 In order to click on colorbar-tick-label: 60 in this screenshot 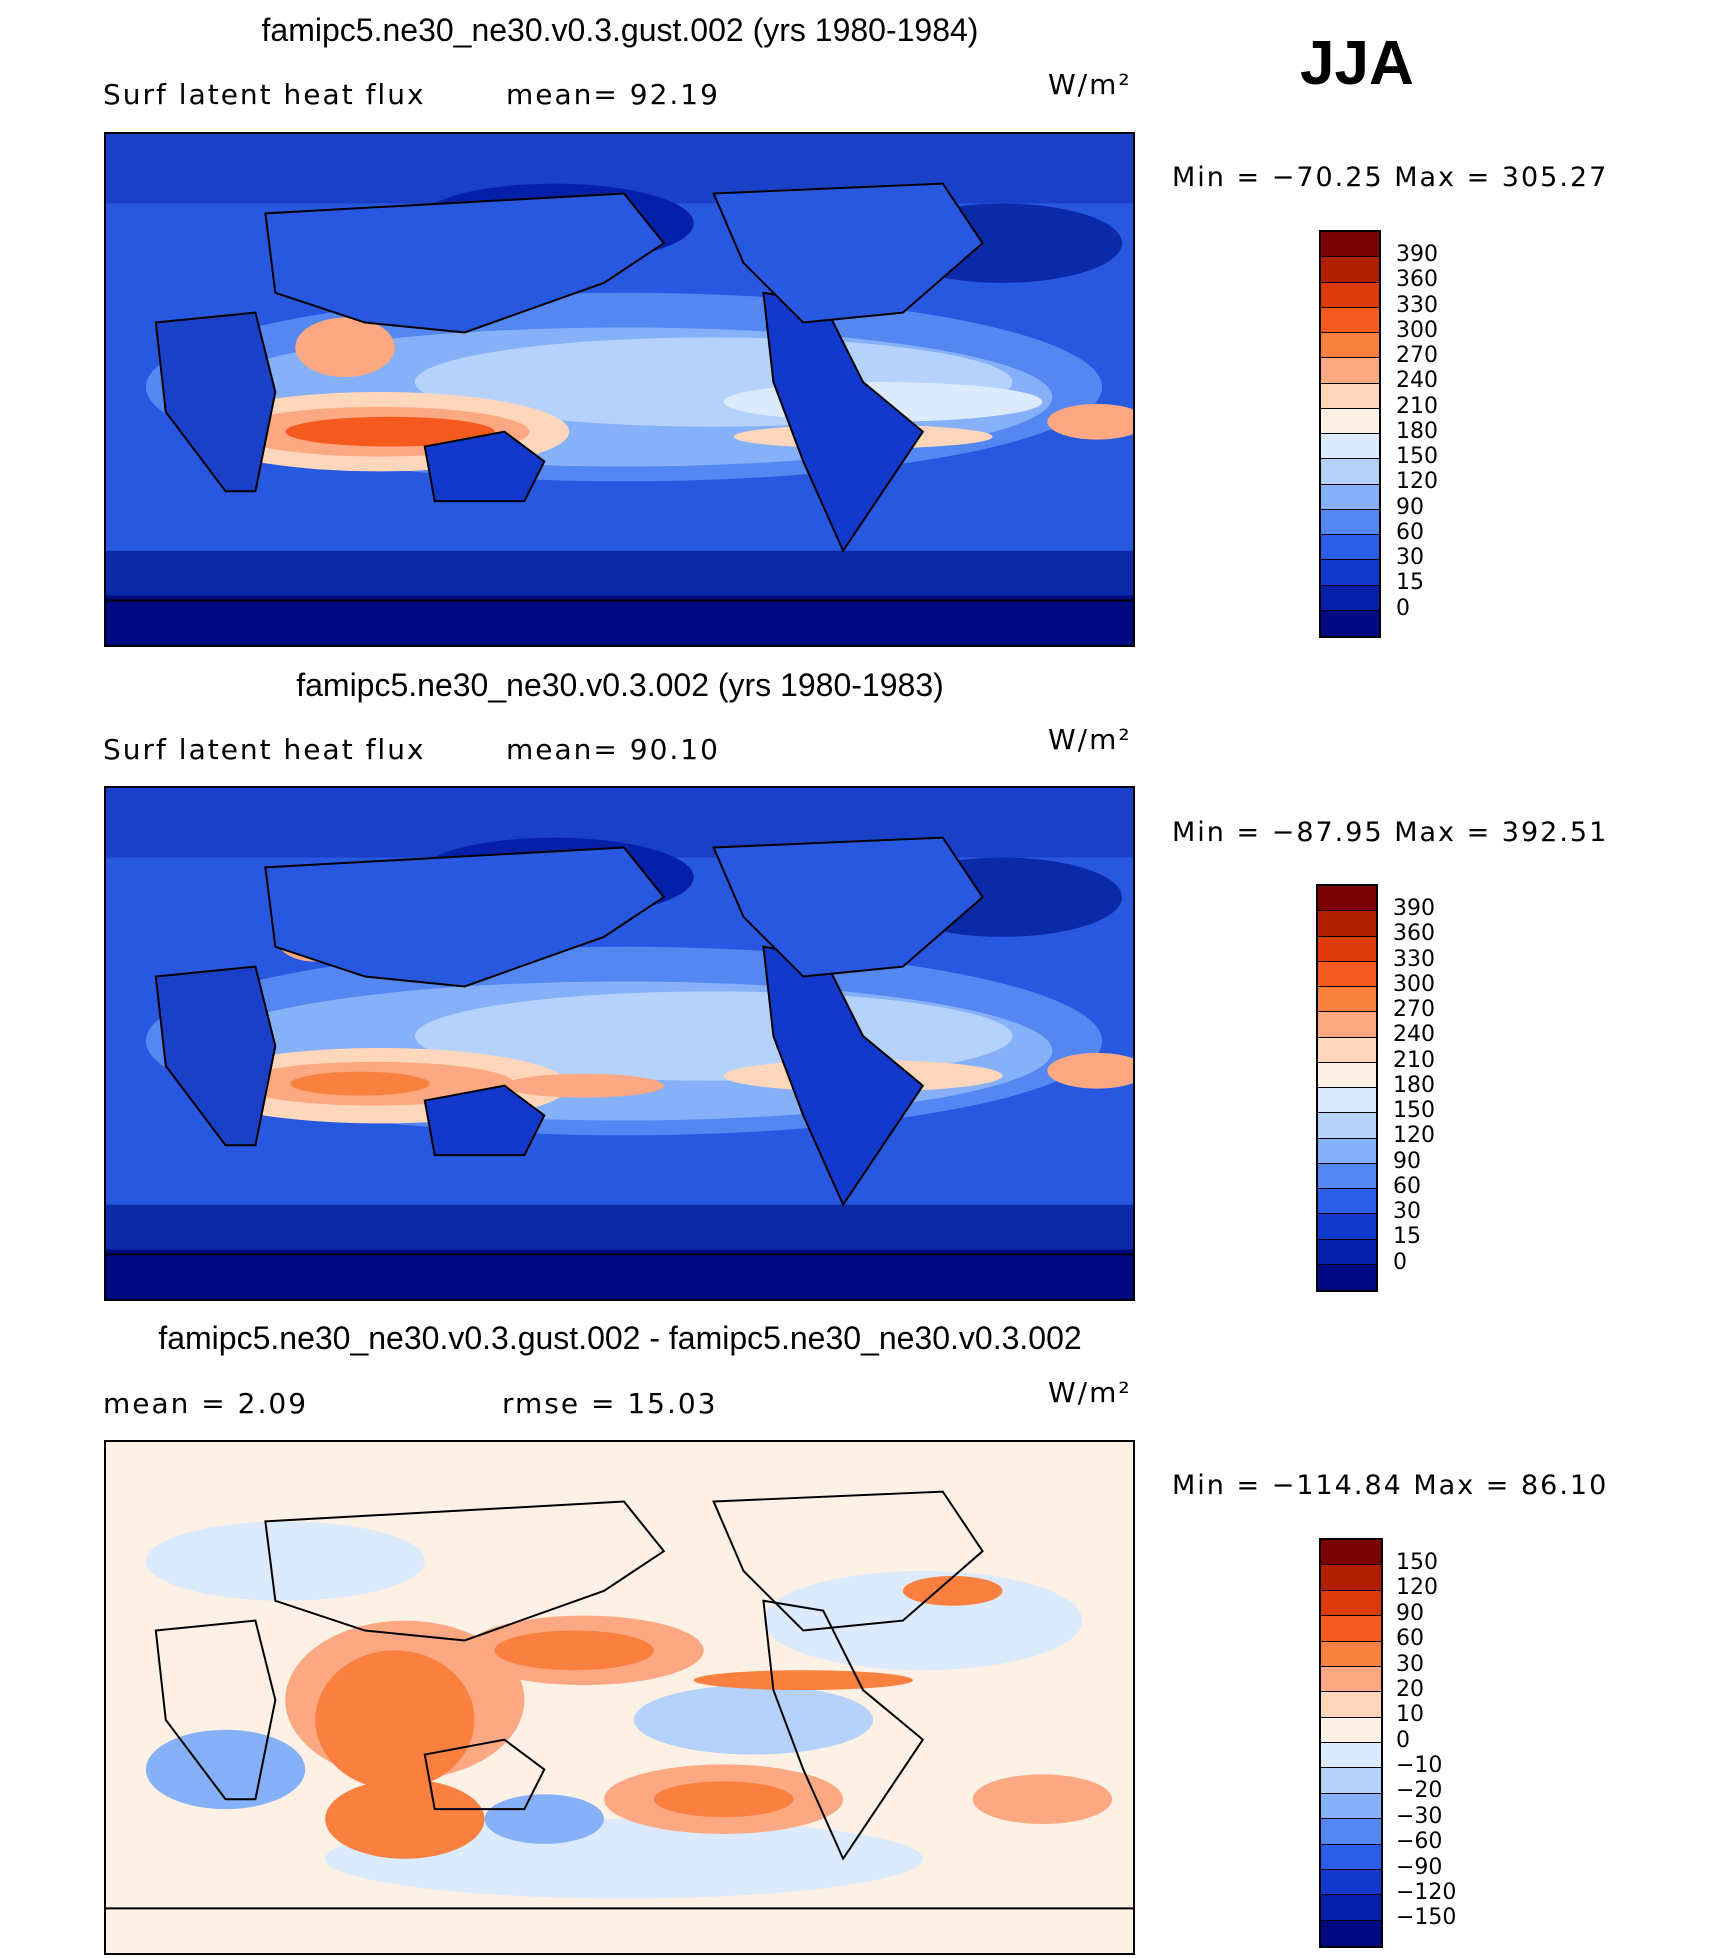, I will do `click(1410, 1639)`.